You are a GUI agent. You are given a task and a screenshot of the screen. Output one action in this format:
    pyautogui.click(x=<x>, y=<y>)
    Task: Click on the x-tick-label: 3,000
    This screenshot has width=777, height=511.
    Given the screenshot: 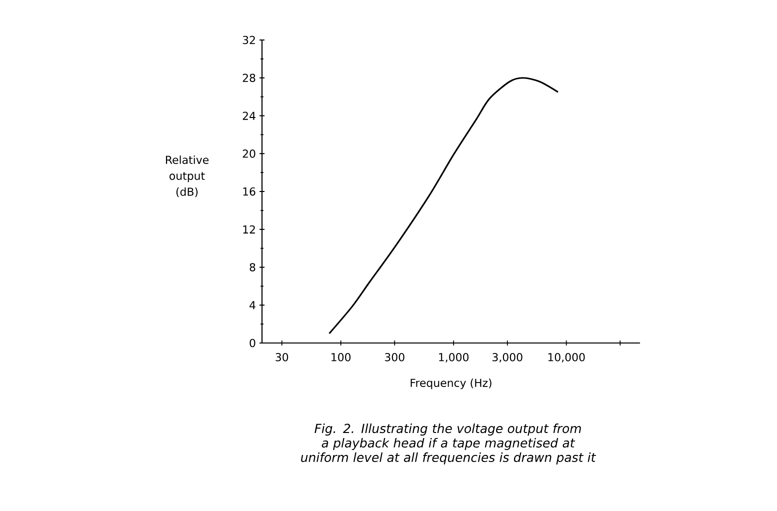 What is the action you would take?
    pyautogui.click(x=507, y=357)
    